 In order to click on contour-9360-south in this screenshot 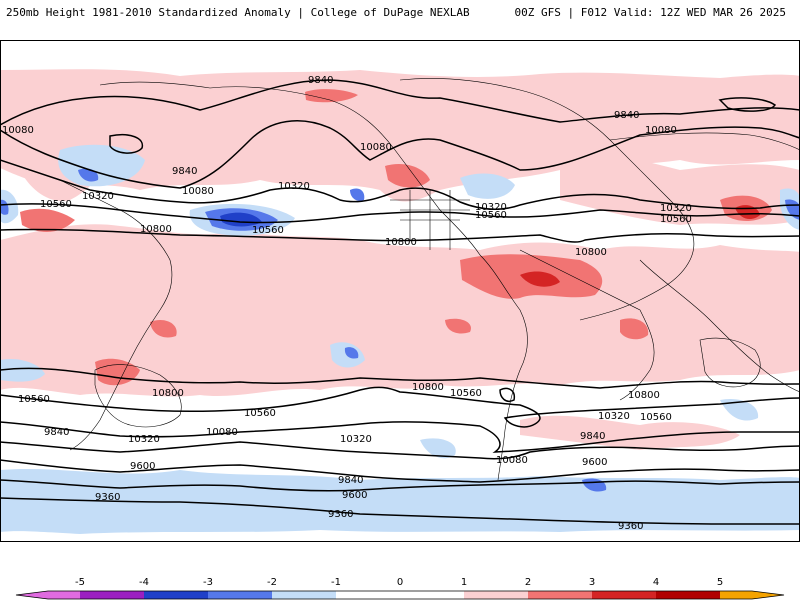, I will do `click(400, 511)`.